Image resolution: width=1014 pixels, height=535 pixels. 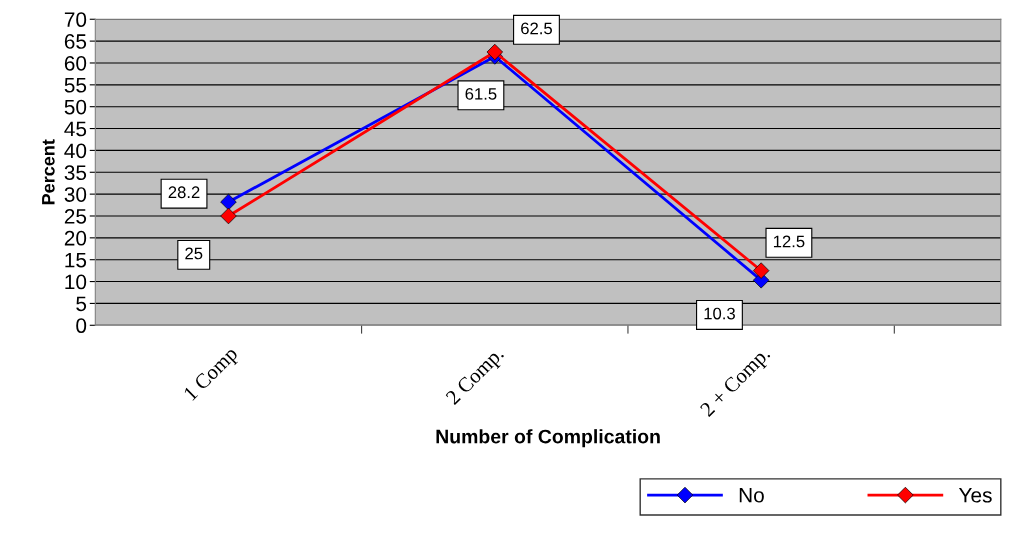 What do you see at coordinates (75, 151) in the screenshot?
I see `y-tick-label: 40` at bounding box center [75, 151].